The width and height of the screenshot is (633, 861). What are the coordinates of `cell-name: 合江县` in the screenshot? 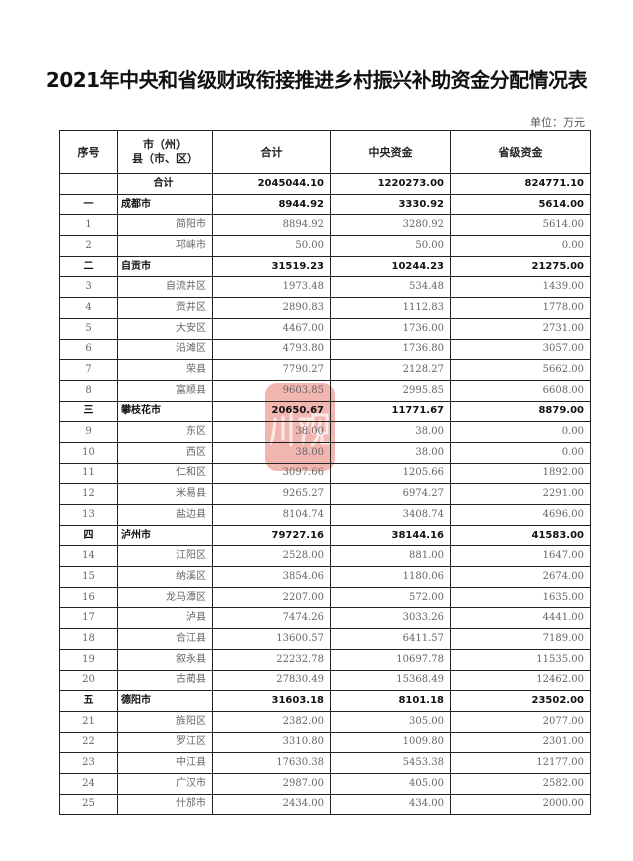 It's located at (165, 639).